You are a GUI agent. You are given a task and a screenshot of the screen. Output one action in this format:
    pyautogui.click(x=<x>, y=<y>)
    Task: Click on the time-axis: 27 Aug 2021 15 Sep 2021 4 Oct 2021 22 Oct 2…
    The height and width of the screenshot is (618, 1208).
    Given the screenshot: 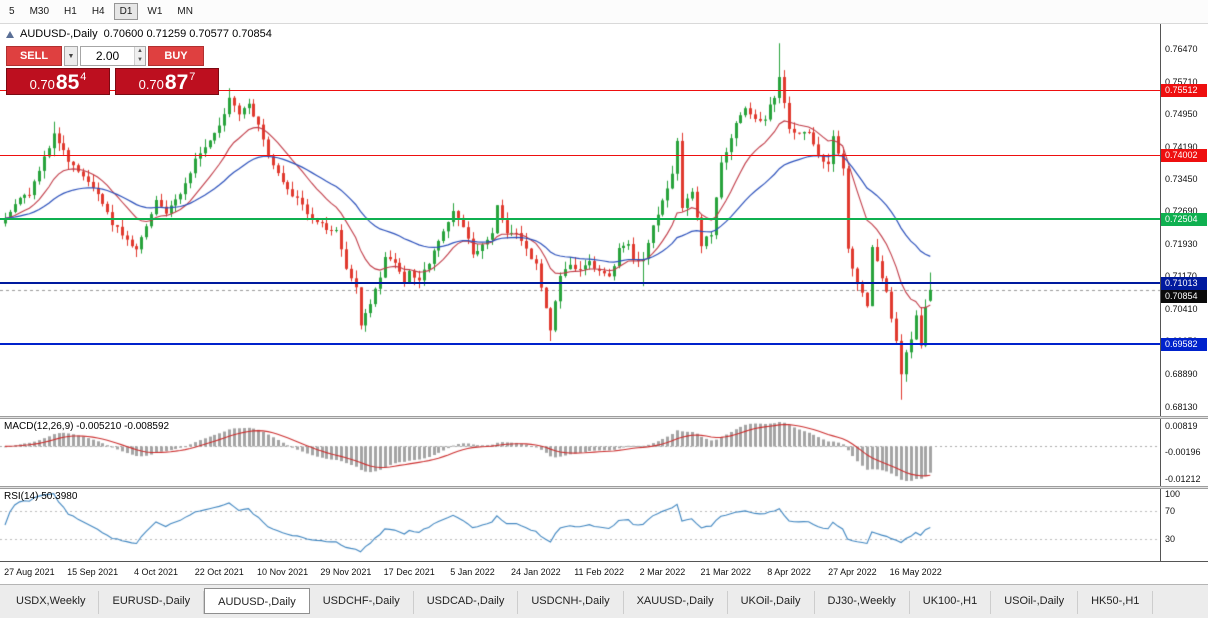 What is the action you would take?
    pyautogui.click(x=580, y=573)
    